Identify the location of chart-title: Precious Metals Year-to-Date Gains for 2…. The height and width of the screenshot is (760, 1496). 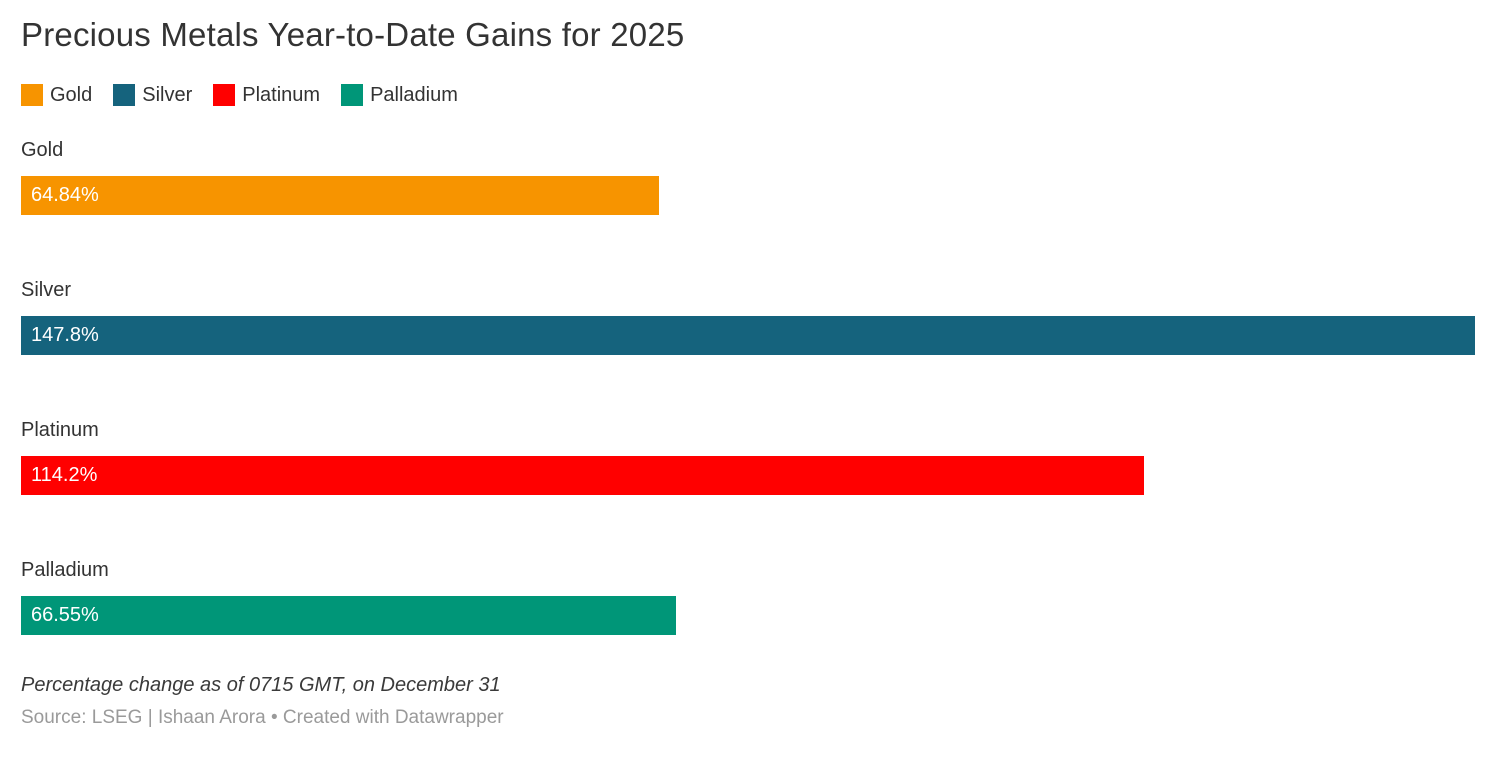
(353, 34).